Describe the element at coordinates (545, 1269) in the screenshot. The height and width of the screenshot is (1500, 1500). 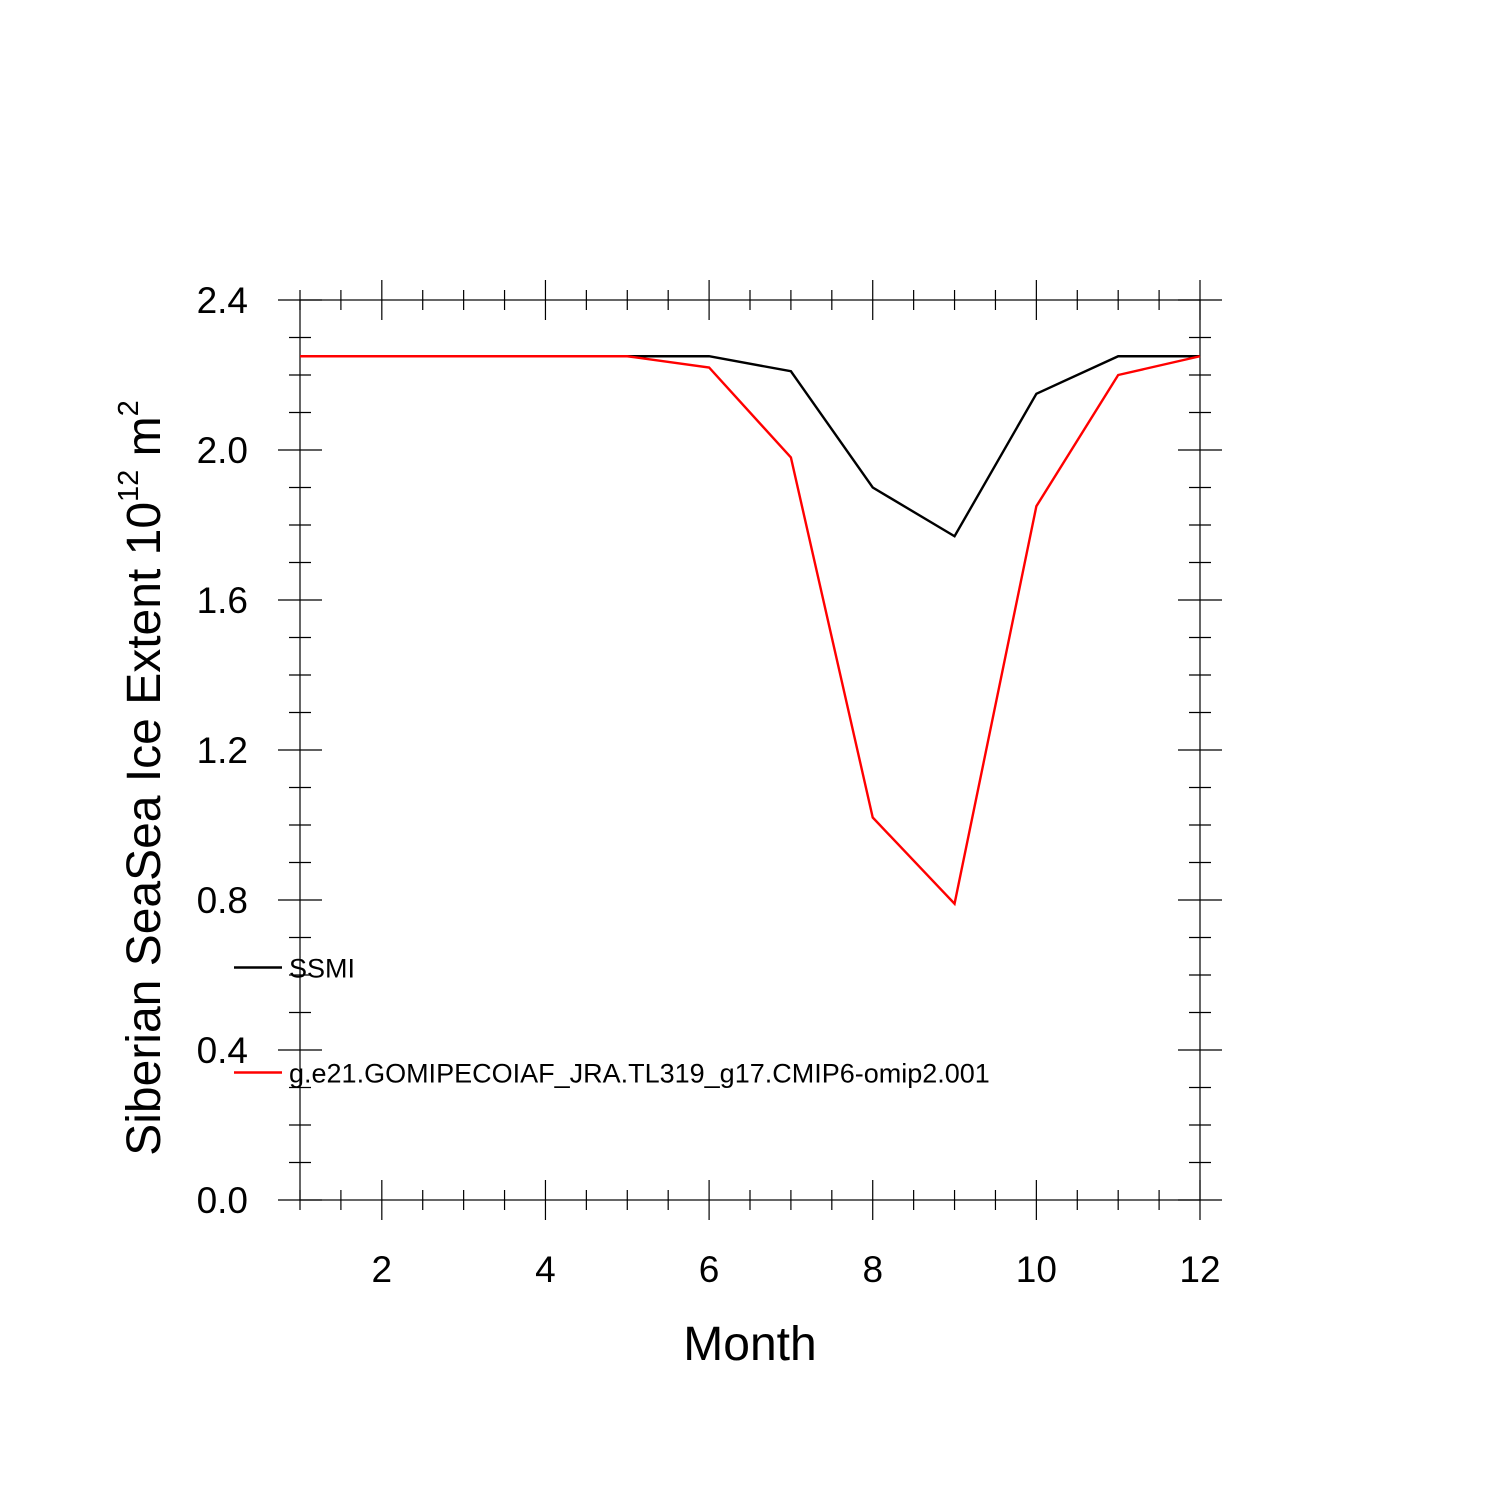
I see `x-tick-label: 4` at that location.